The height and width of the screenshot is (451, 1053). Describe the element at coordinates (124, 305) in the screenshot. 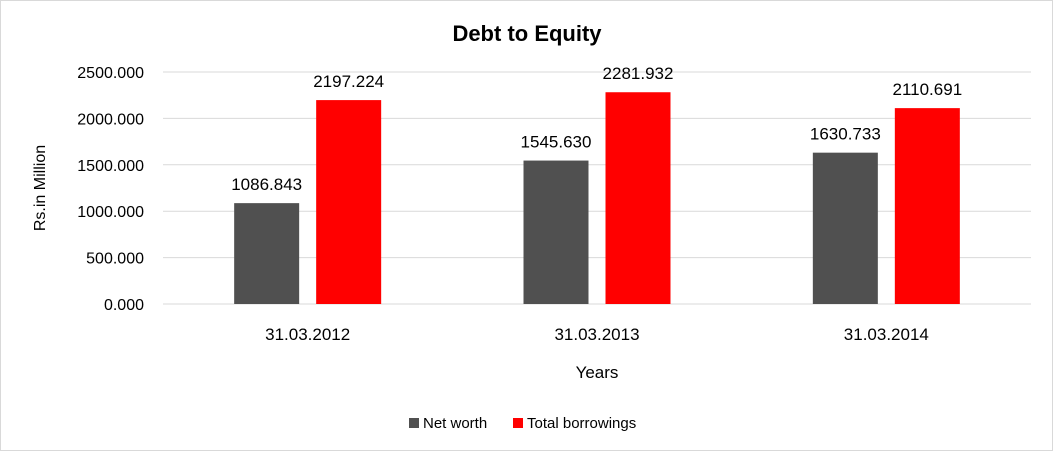

I see `y-tick-label: 0.000` at that location.